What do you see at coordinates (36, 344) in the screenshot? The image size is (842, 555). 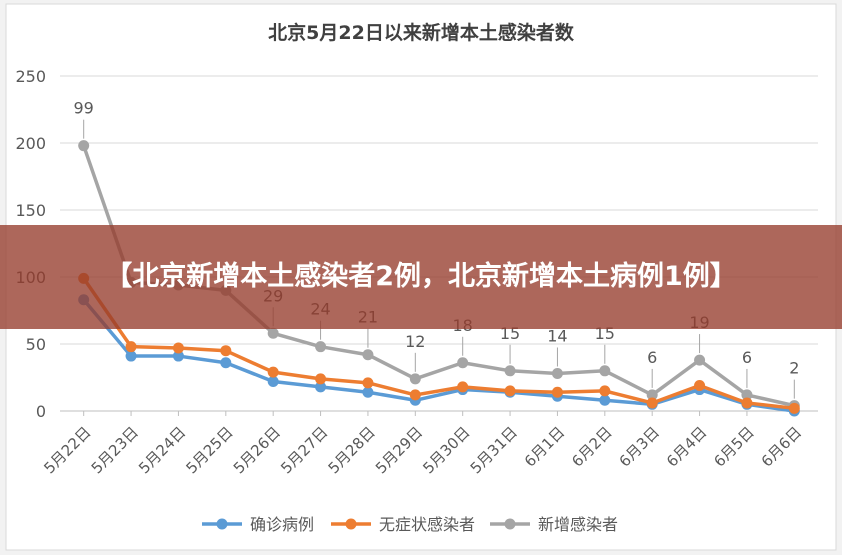 I see `y-tick-label: 50` at bounding box center [36, 344].